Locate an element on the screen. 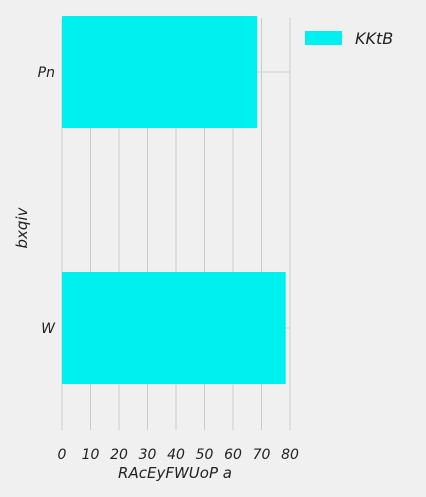  y-tick-label-1: W is located at coordinates (48, 329).